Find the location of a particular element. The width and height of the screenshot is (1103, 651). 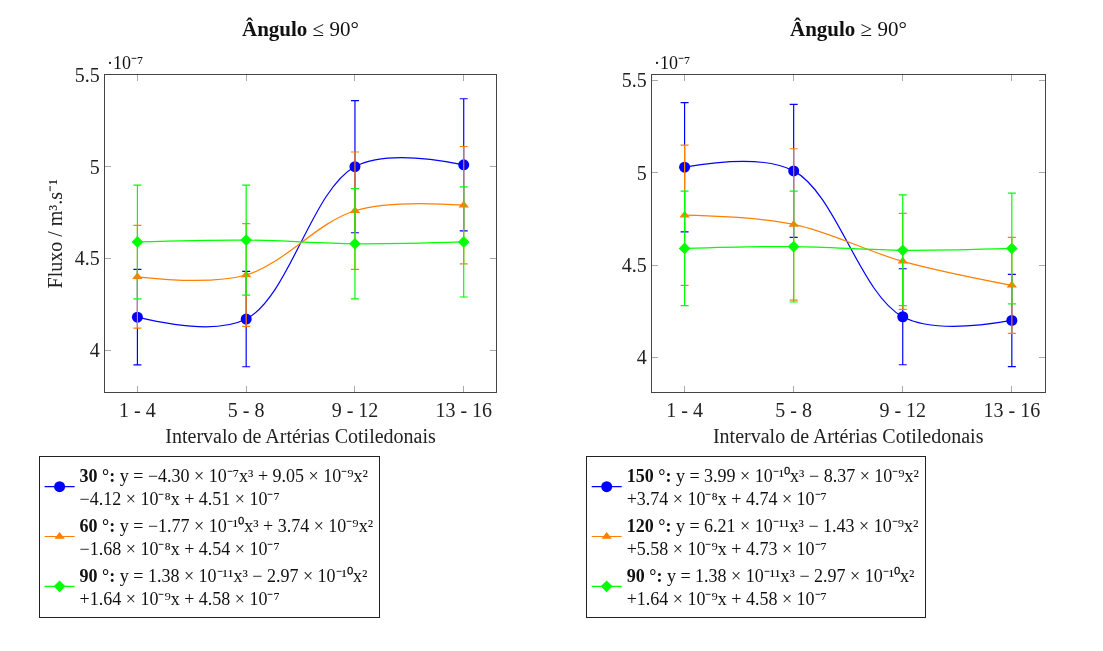

y-axis-title: Fluxo / m³.s⁻¹ is located at coordinates (55, 233).